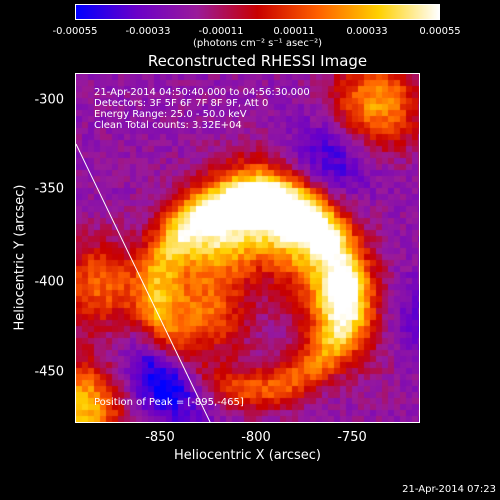  What do you see at coordinates (49, 372) in the screenshot?
I see `y-tick-label: -450` at bounding box center [49, 372].